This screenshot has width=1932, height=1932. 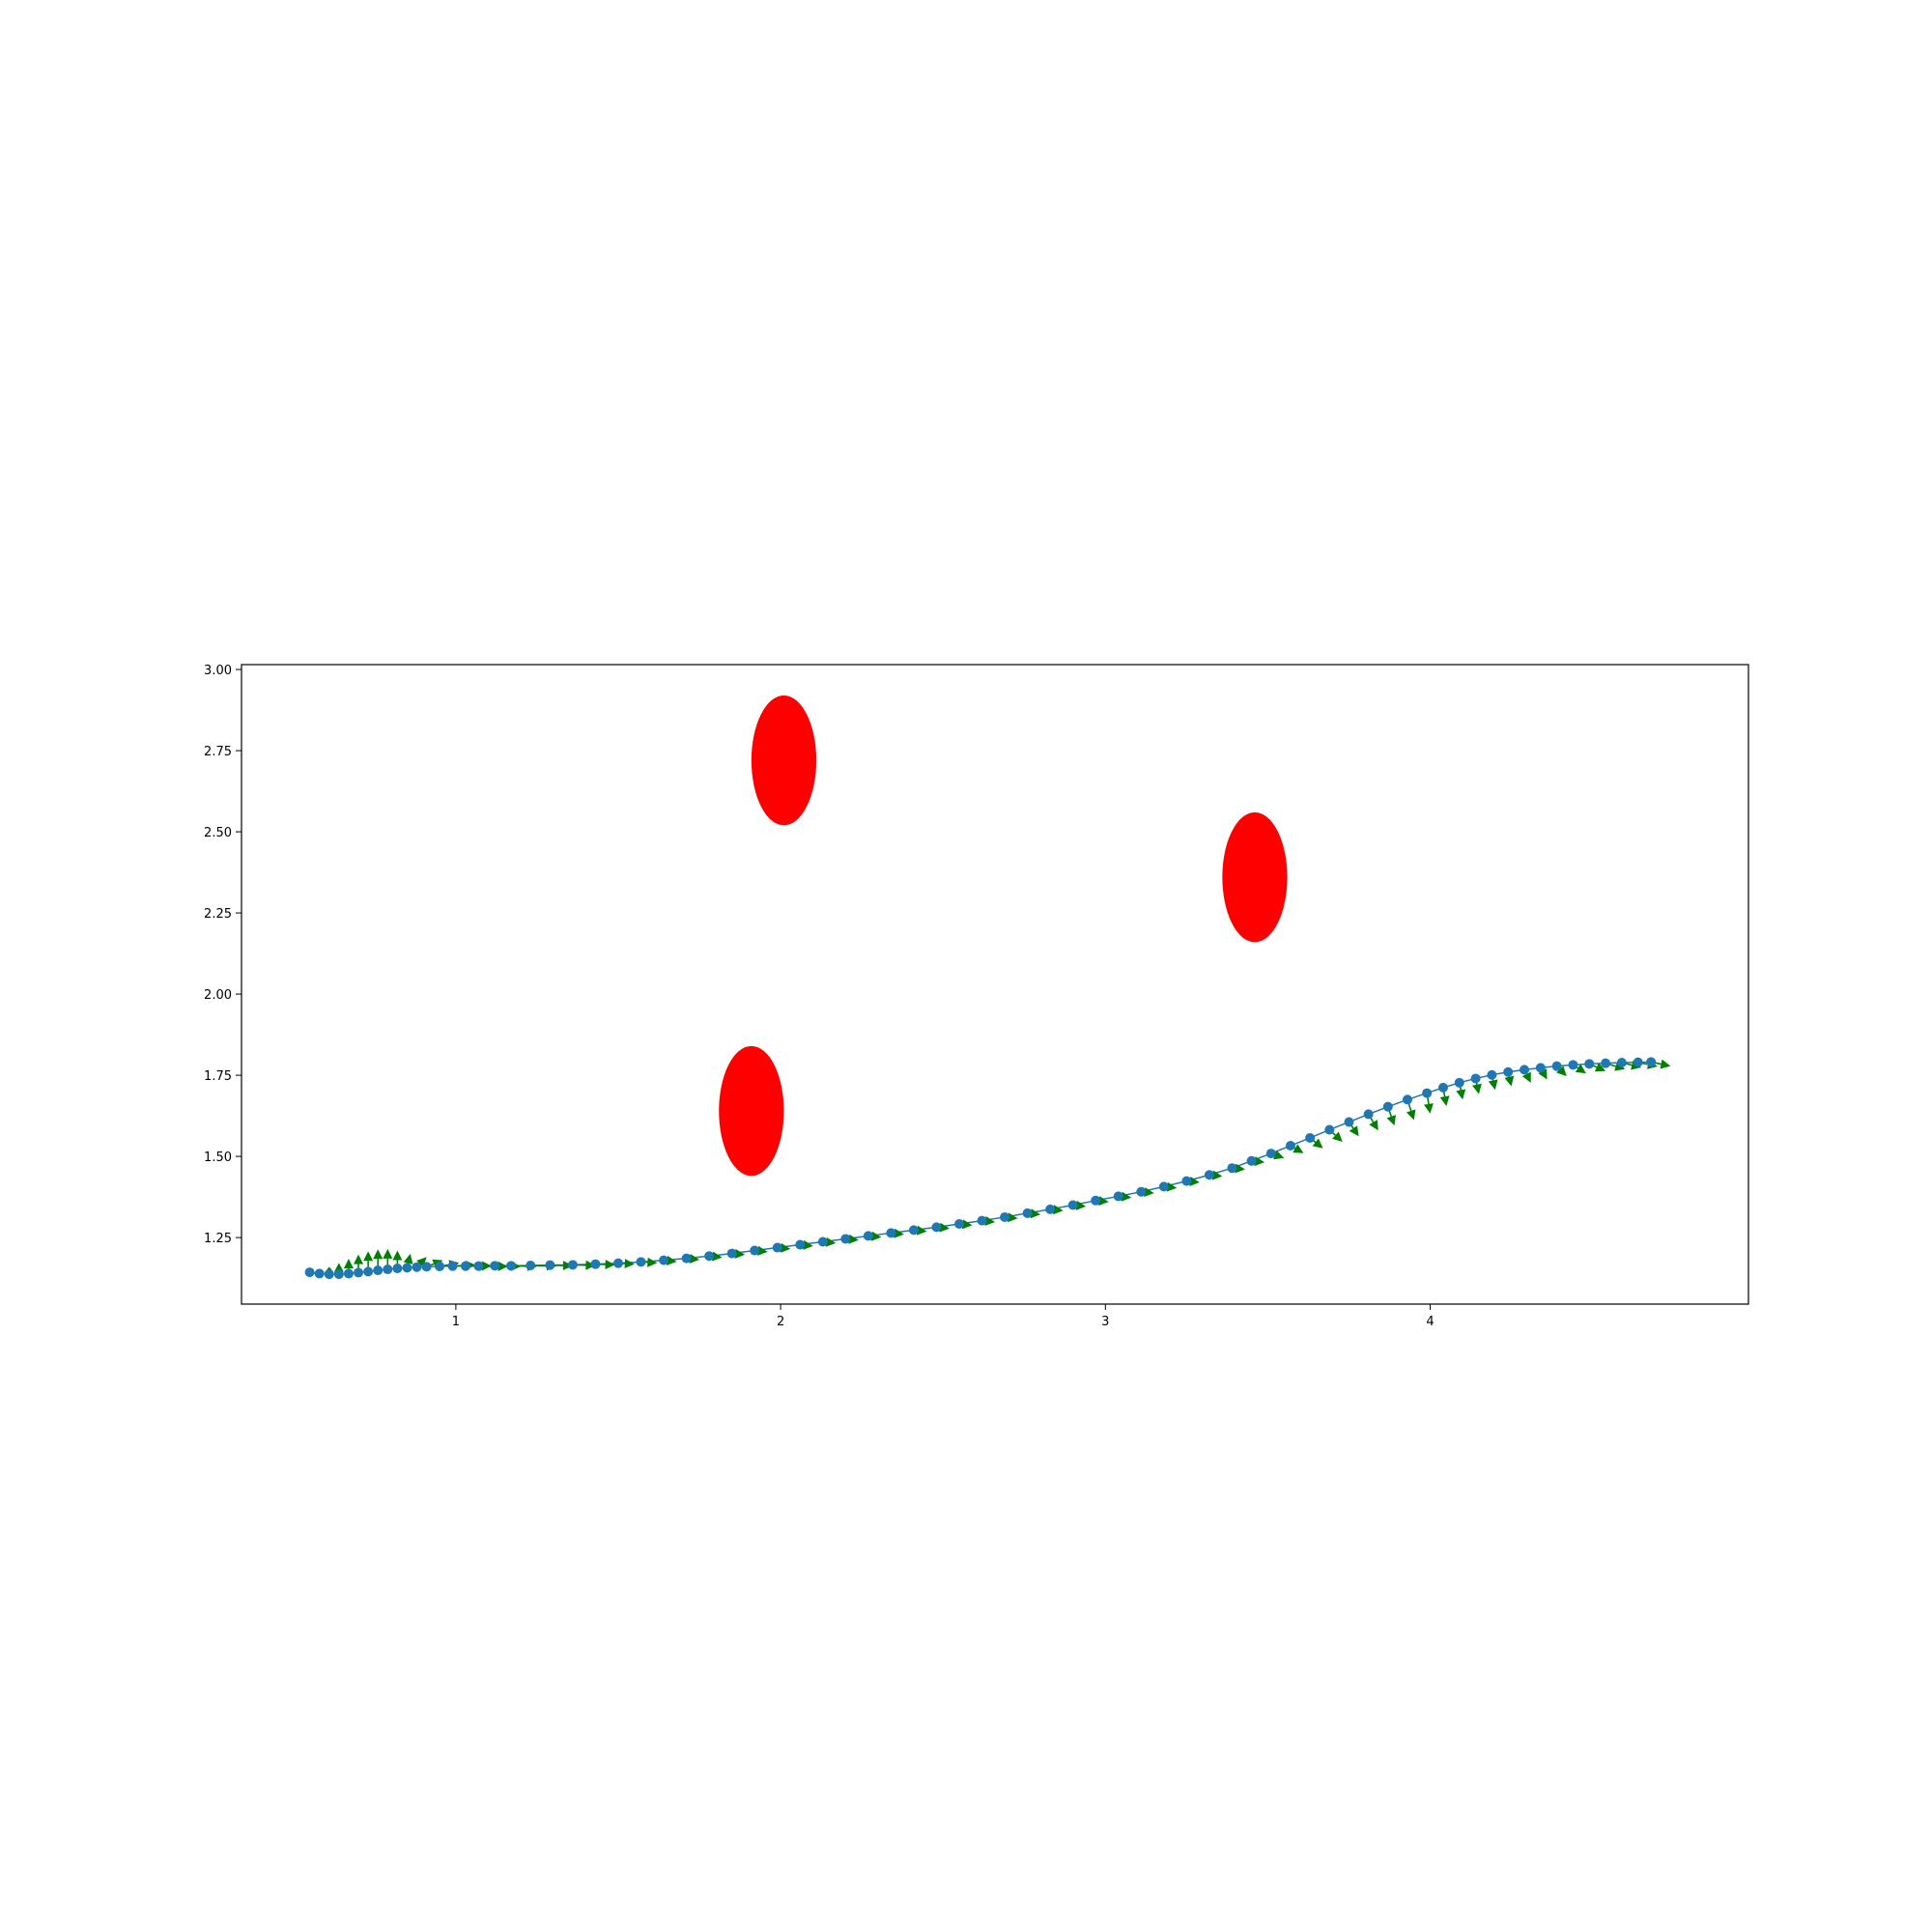 I want to click on x-tick-label: 1, so click(x=456, y=1322).